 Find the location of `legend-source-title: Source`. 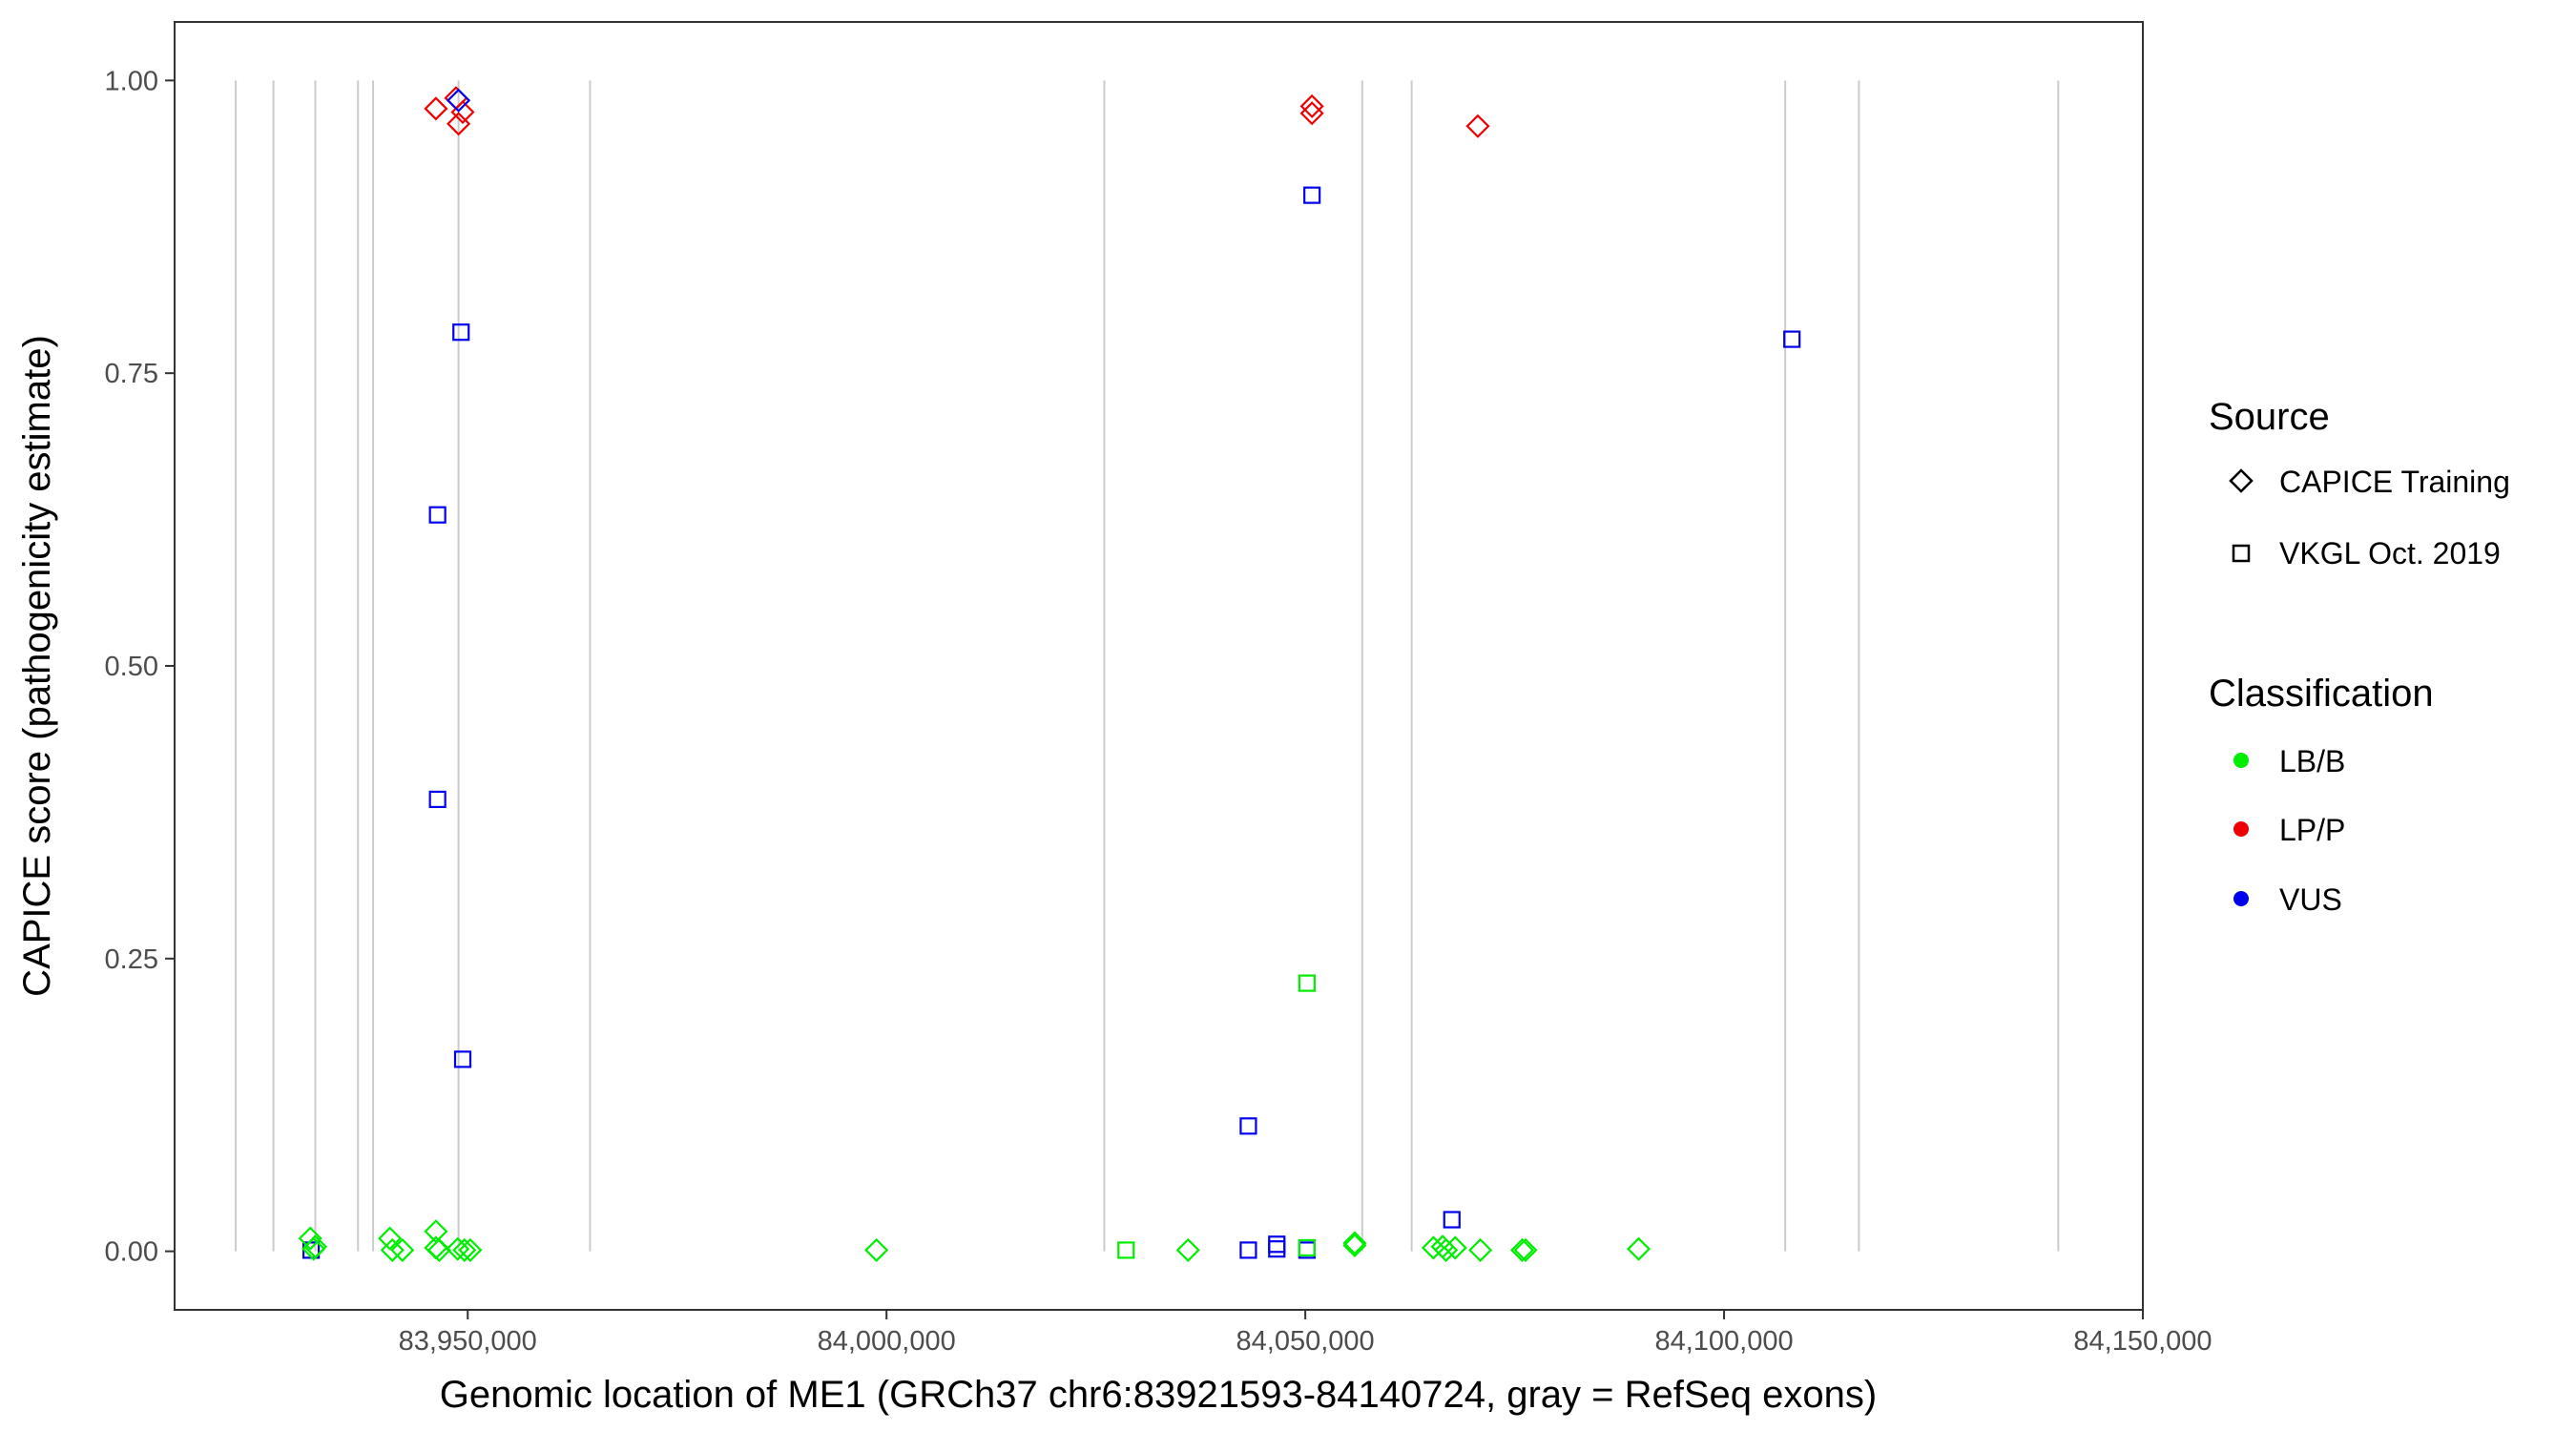

legend-source-title: Source is located at coordinates (2269, 417).